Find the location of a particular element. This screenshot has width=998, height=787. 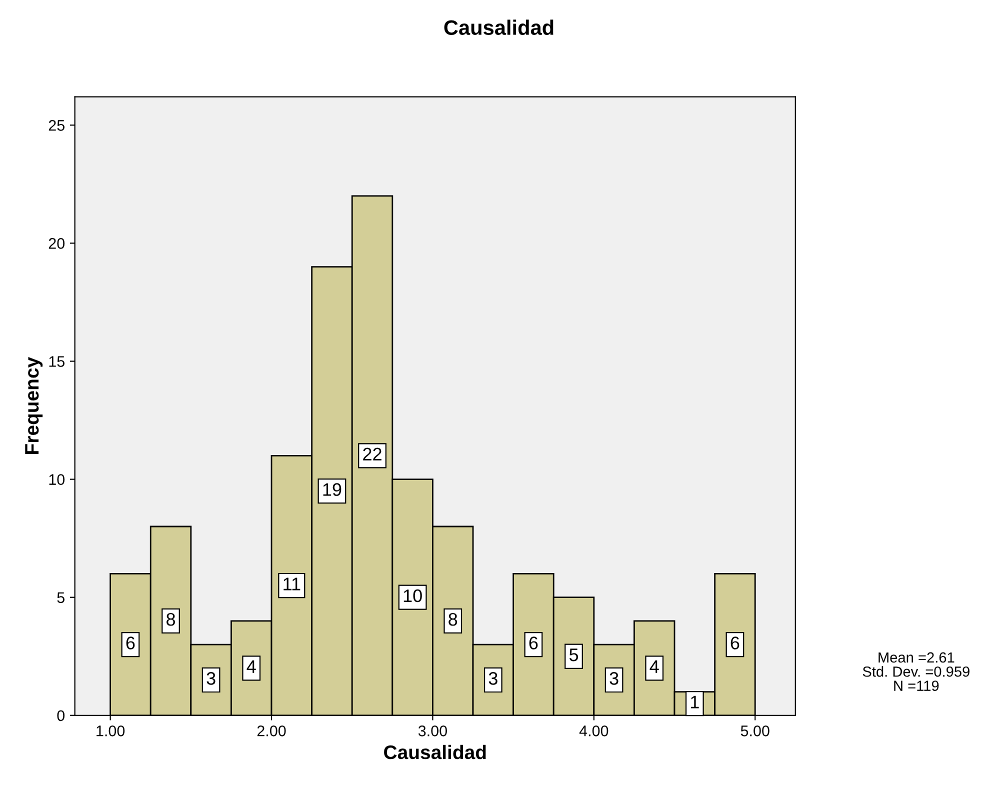

data-label: 1 is located at coordinates (695, 702).